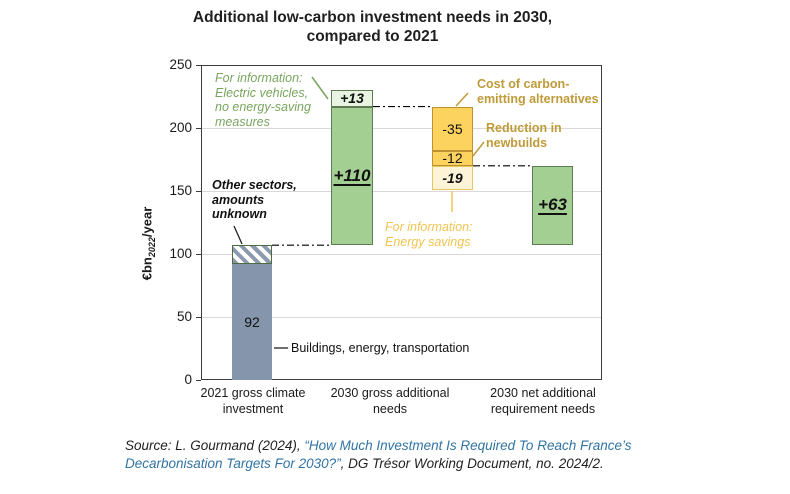 This screenshot has height=494, width=790. I want to click on bar-invest-2021-known: 92, so click(252, 322).